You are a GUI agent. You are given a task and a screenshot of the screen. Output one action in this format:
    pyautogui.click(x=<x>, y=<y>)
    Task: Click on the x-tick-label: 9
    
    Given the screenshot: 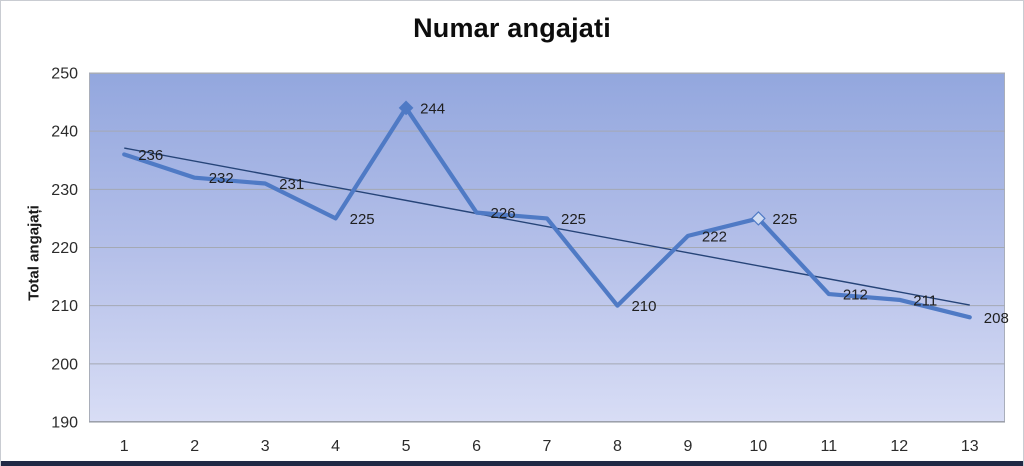 What is the action you would take?
    pyautogui.click(x=687, y=446)
    